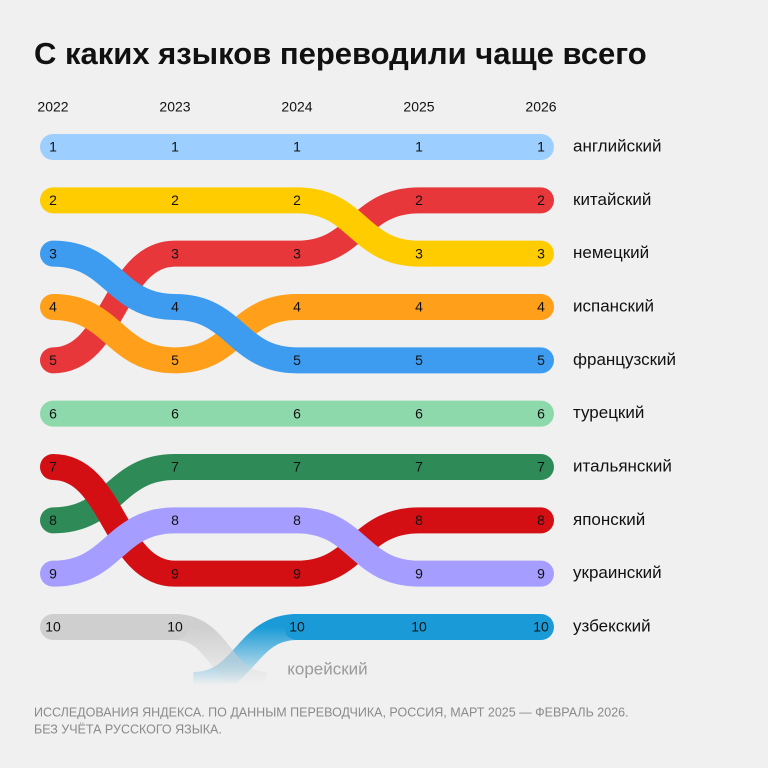 Image resolution: width=768 pixels, height=768 pixels. I want to click on legend-label: английский, so click(617, 145).